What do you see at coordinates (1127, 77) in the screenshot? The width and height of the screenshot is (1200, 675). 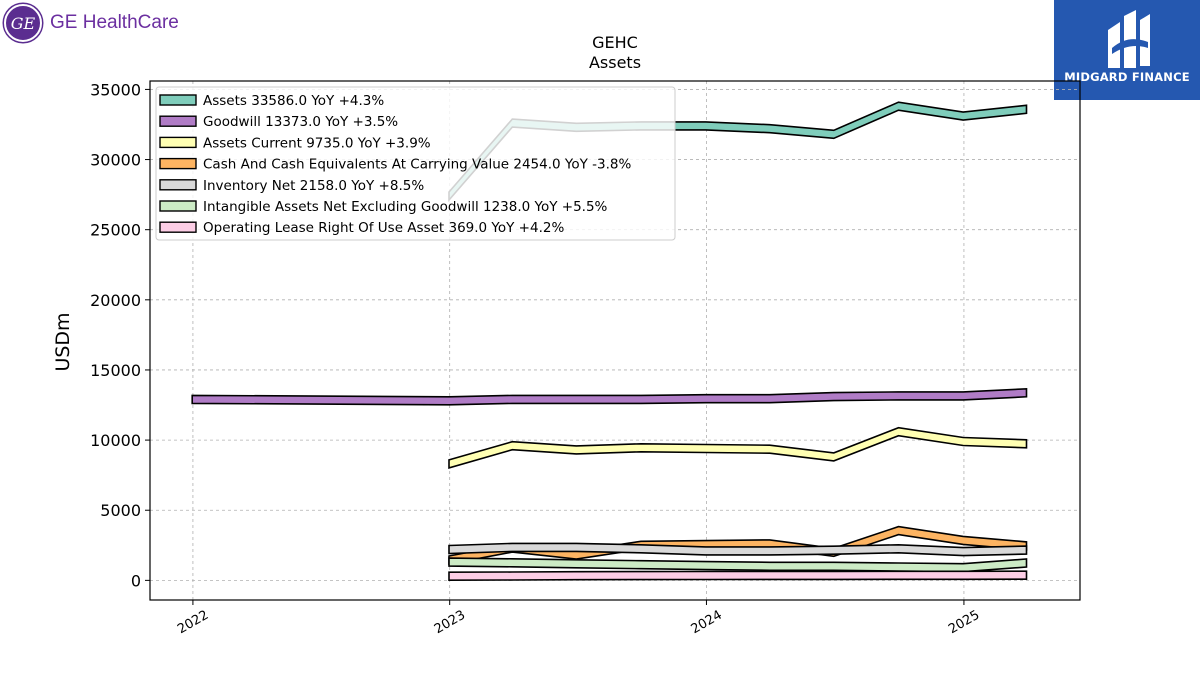 I see `midgard-finance-wordmark: MIDGARD FINANCE` at bounding box center [1127, 77].